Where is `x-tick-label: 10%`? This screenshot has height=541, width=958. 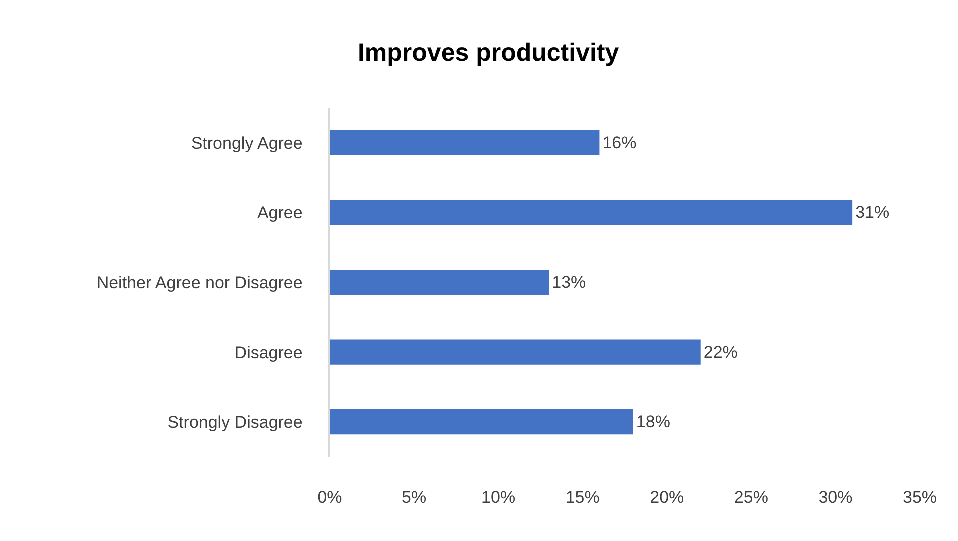 x-tick-label: 10% is located at coordinates (499, 497).